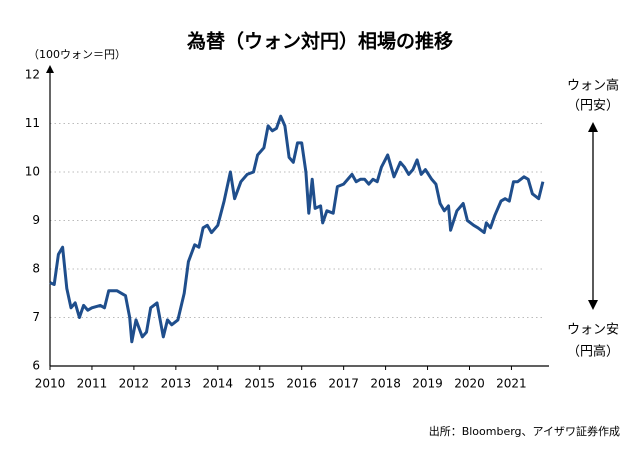 Image resolution: width=640 pixels, height=460 pixels. I want to click on y-axis-arrow, so click(50, 69).